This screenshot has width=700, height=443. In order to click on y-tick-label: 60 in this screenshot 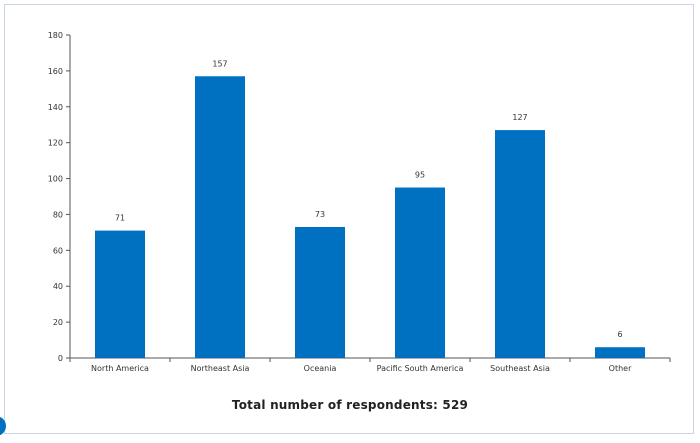, I will do `click(58, 250)`.